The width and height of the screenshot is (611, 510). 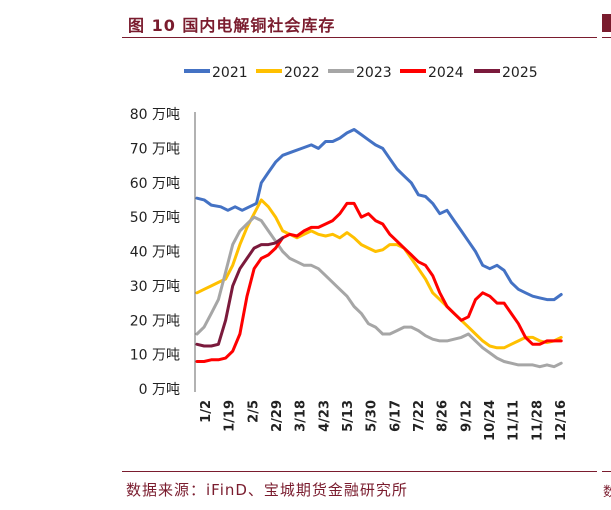 I want to click on y-tick-label: 0 万吨, so click(x=159, y=390).